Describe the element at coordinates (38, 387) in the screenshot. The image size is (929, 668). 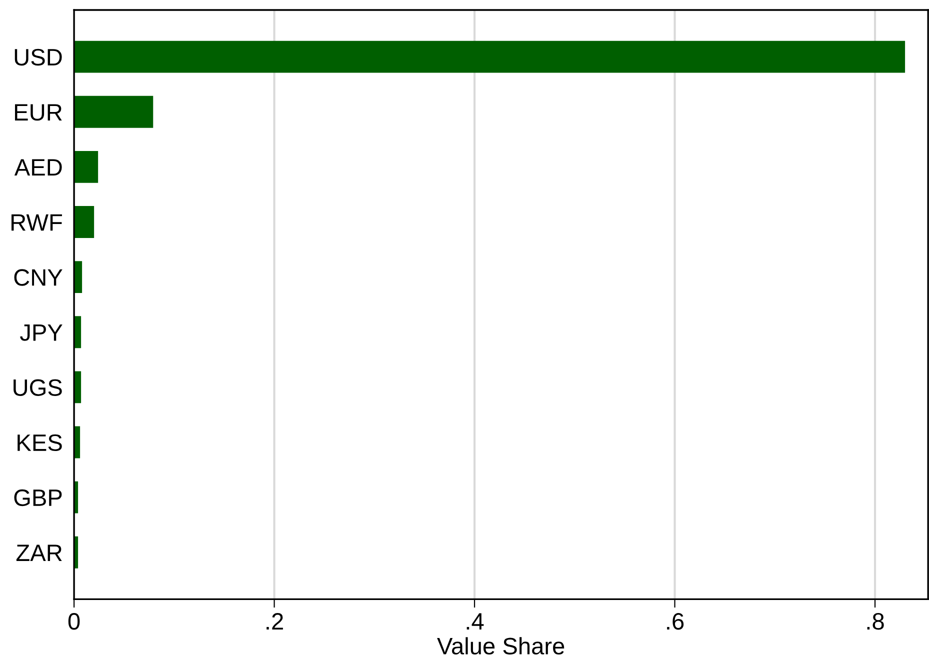
I see `y-tick-label: UGS` at that location.